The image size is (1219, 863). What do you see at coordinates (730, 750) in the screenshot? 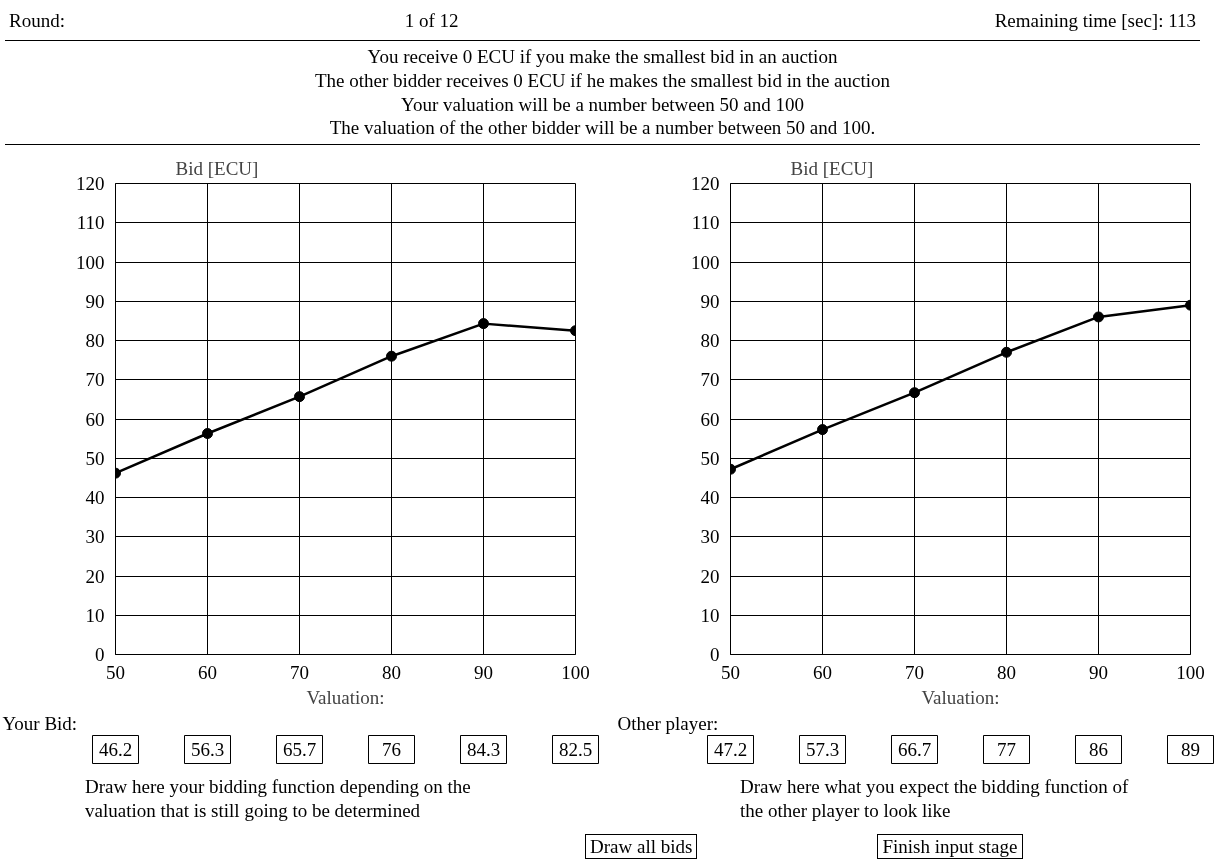
I see `text: 47.2` at bounding box center [730, 750].